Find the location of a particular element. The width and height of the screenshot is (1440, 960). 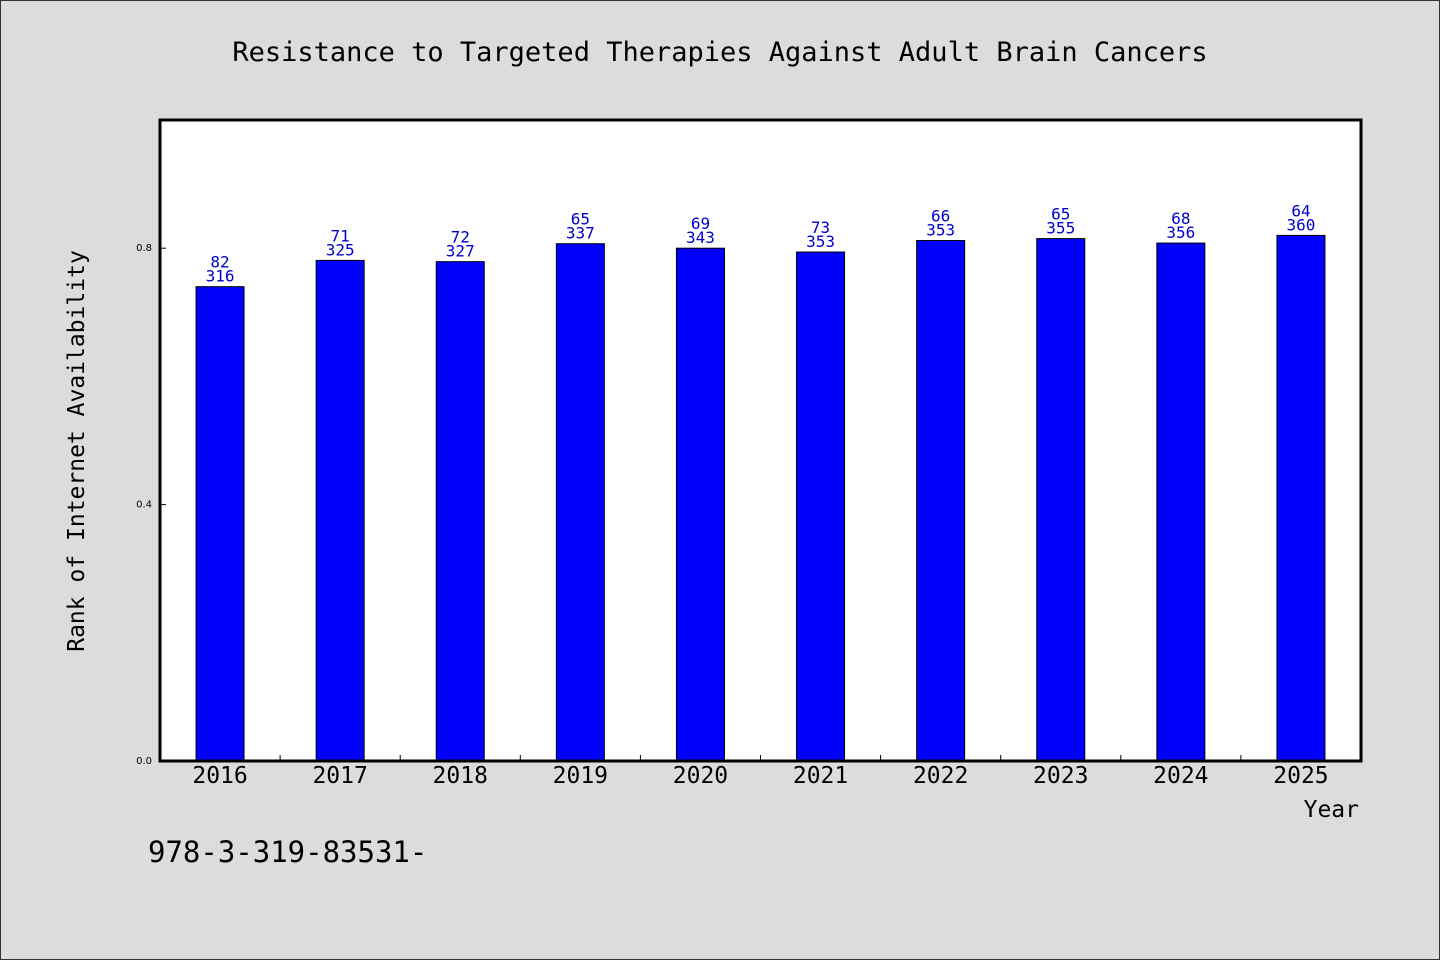

bar-label-bottom-2019: 337 is located at coordinates (580, 233).